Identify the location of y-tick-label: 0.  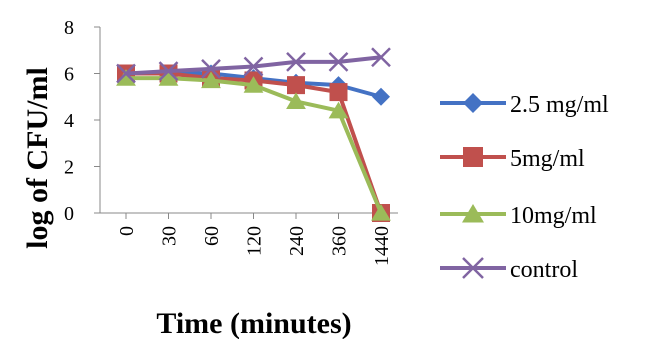
(69, 214).